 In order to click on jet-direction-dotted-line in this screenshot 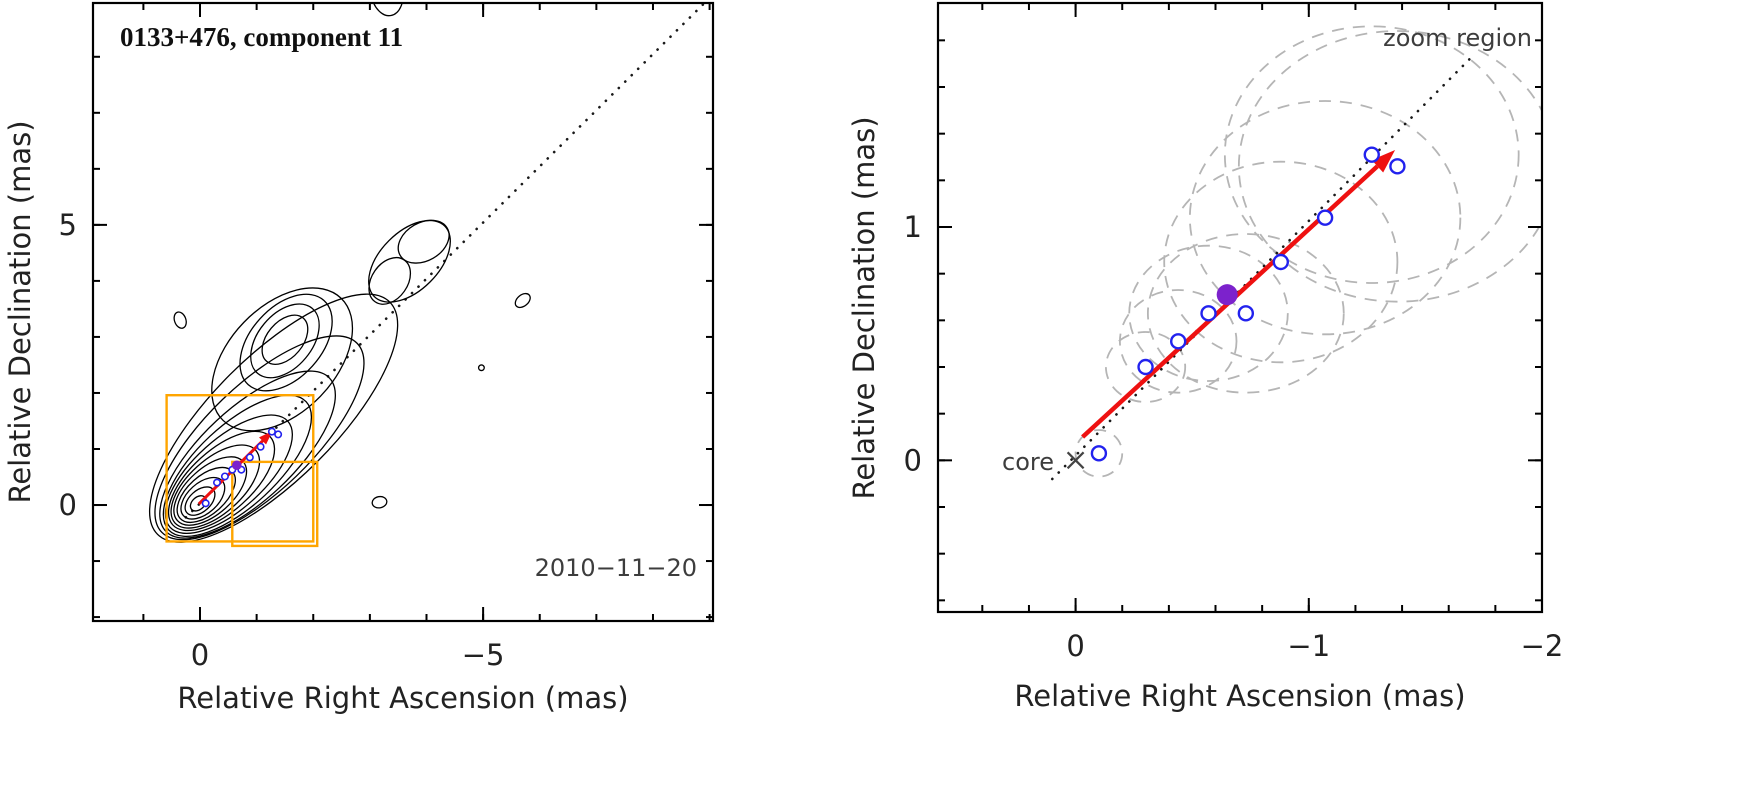, I will do `click(1262, 268)`.